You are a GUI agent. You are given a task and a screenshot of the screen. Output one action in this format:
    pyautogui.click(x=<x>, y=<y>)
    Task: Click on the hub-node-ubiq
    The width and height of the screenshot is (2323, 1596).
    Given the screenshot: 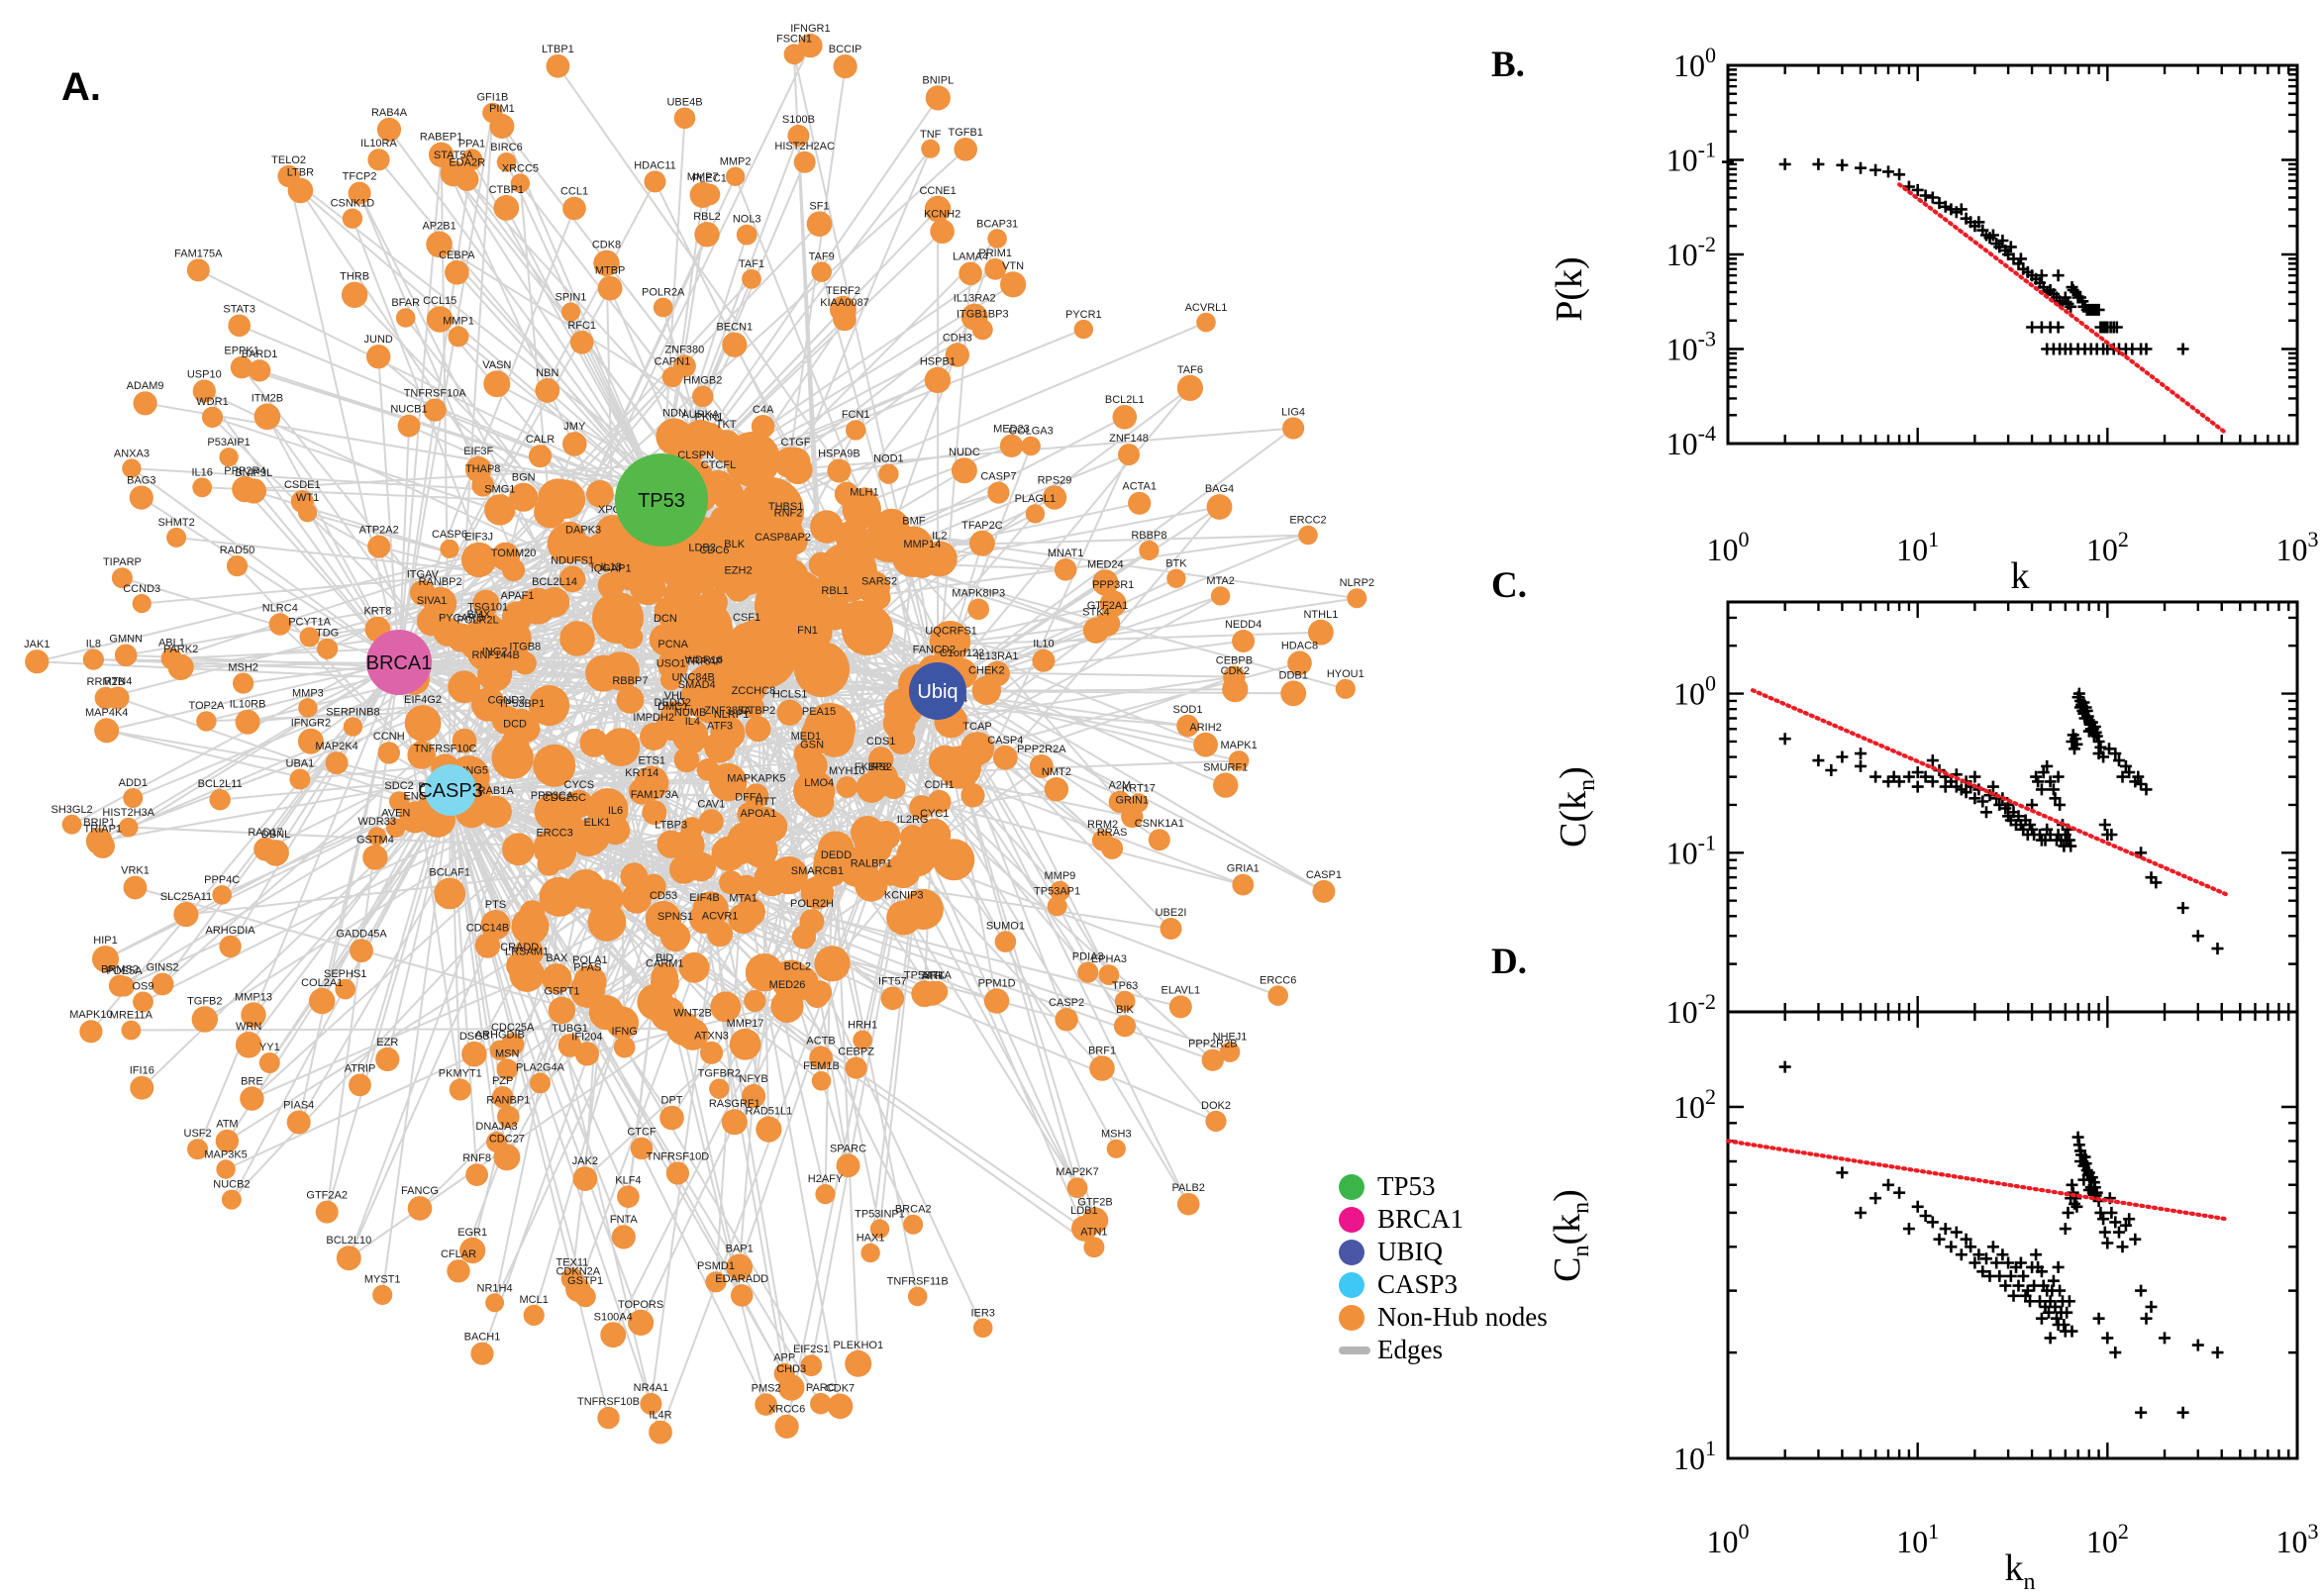 What is the action you would take?
    pyautogui.click(x=937, y=691)
    